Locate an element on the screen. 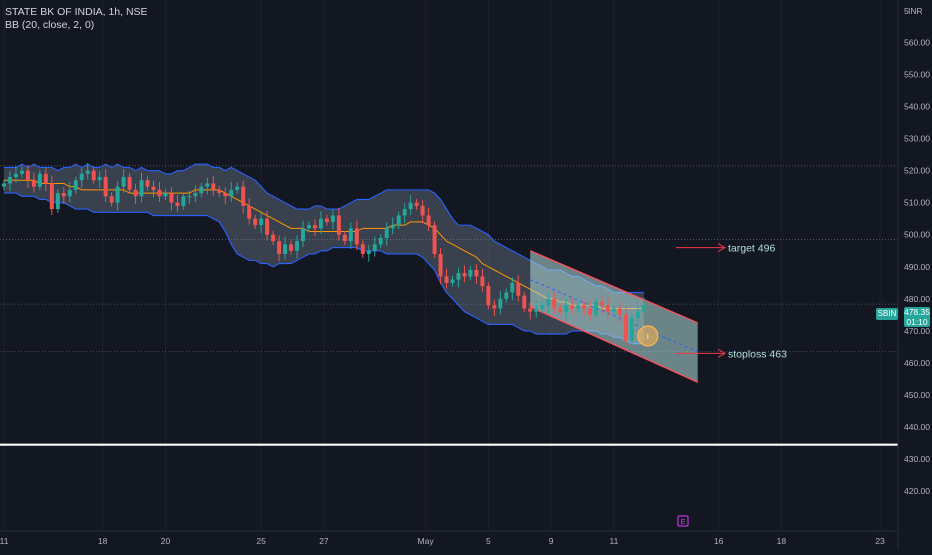 This screenshot has width=932, height=555. parallel-channel is located at coordinates (613, 316).